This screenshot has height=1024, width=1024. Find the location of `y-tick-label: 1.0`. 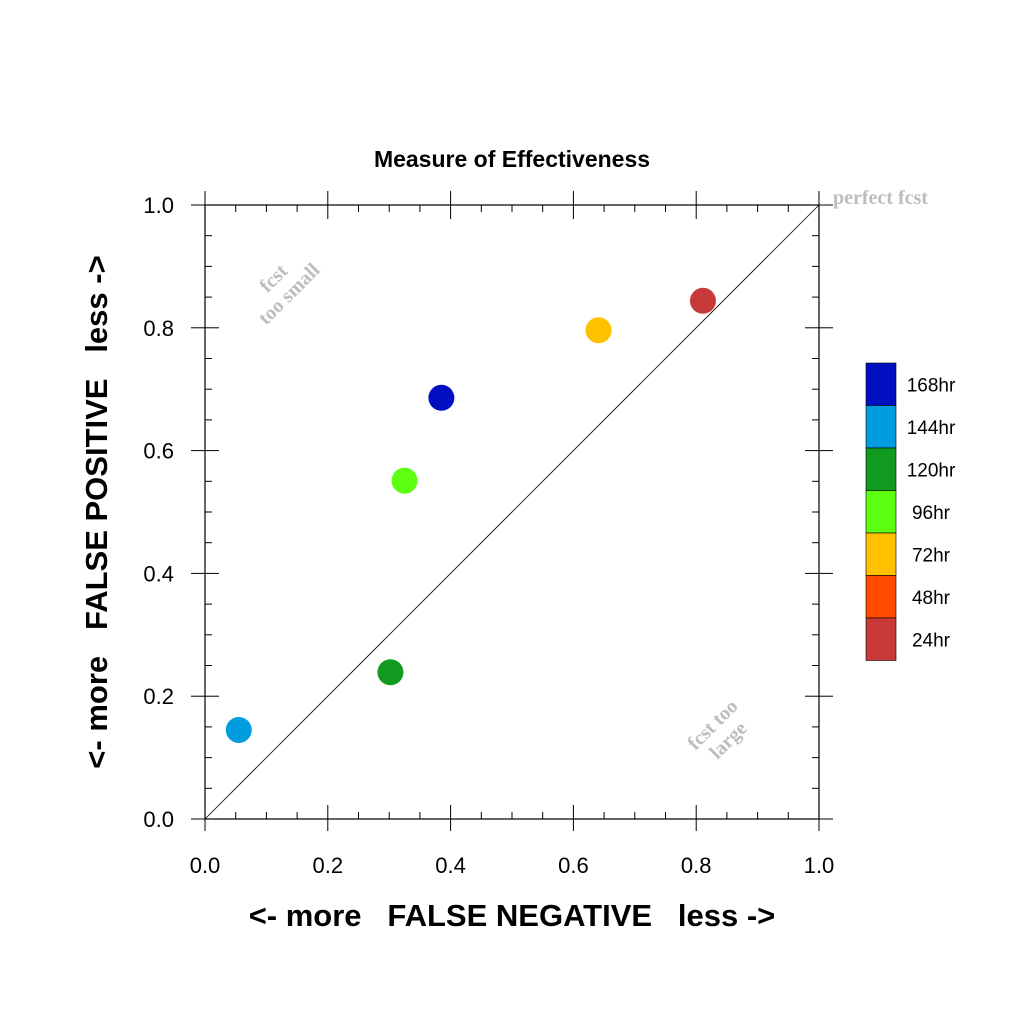

y-tick-label: 1.0 is located at coordinates (158, 205).